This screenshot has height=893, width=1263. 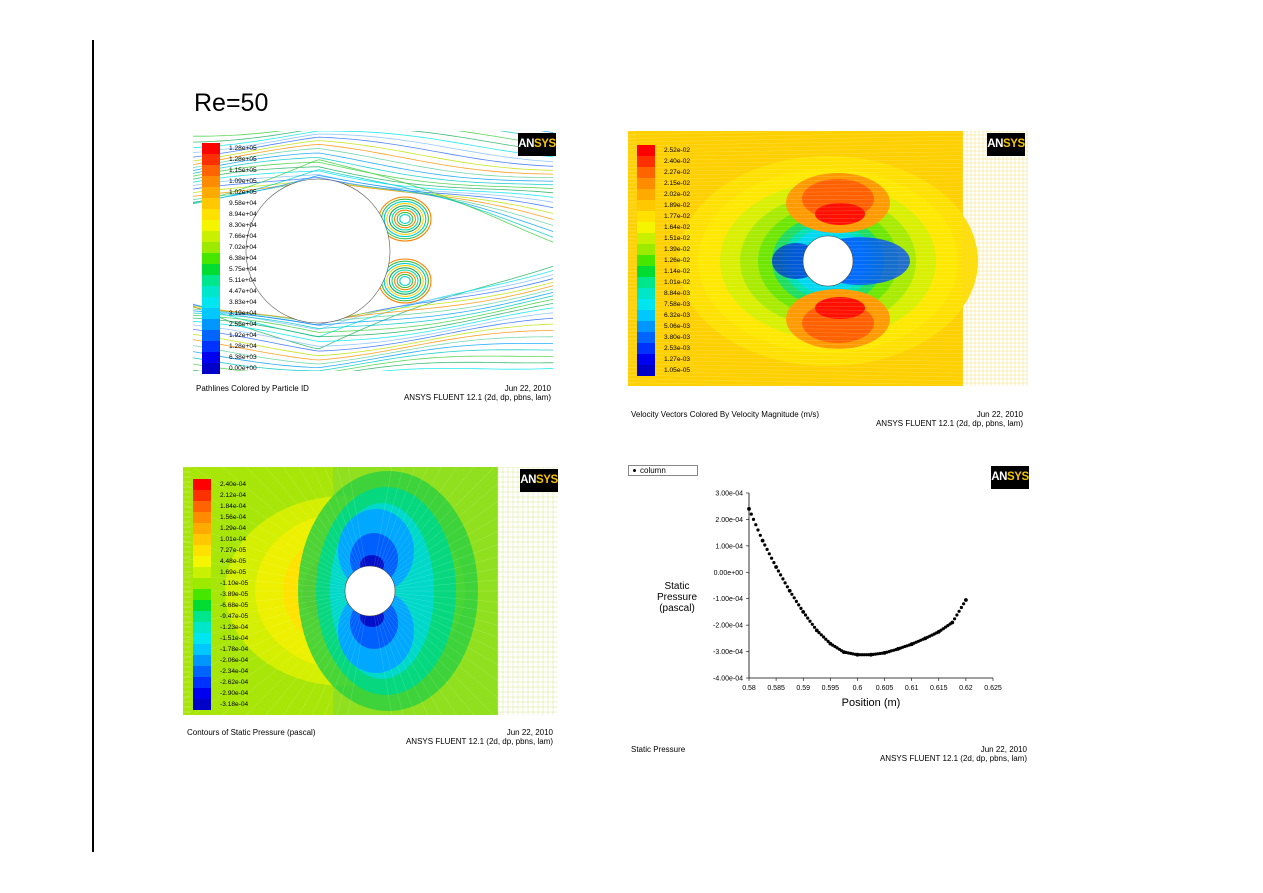 What do you see at coordinates (243, 203) in the screenshot?
I see `colorbar-label: 9.58e+04` at bounding box center [243, 203].